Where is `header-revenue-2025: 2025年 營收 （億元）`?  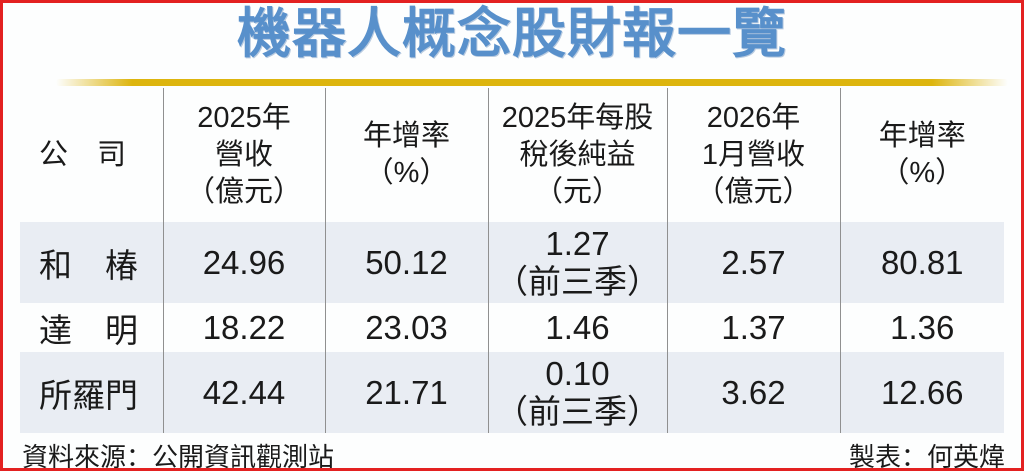
header-revenue-2025: 2025年 營收 （億元） is located at coordinates (244, 155).